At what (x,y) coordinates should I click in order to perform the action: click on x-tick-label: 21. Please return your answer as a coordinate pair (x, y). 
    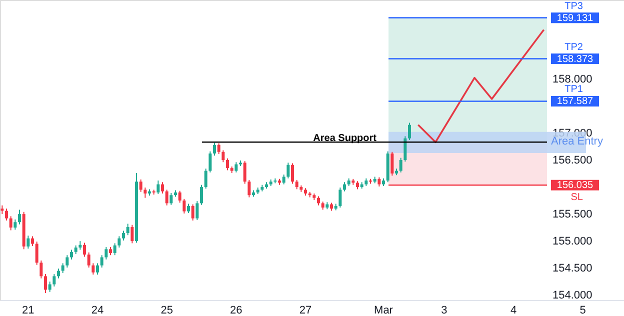
    Looking at the image, I should click on (28, 310).